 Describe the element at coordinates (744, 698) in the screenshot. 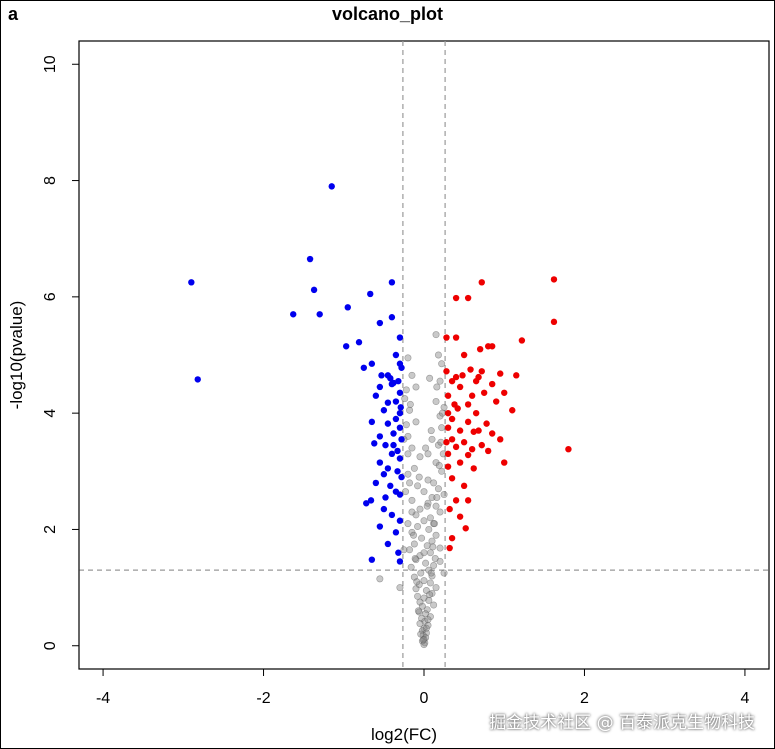

I see `x-tick-label: 4` at that location.